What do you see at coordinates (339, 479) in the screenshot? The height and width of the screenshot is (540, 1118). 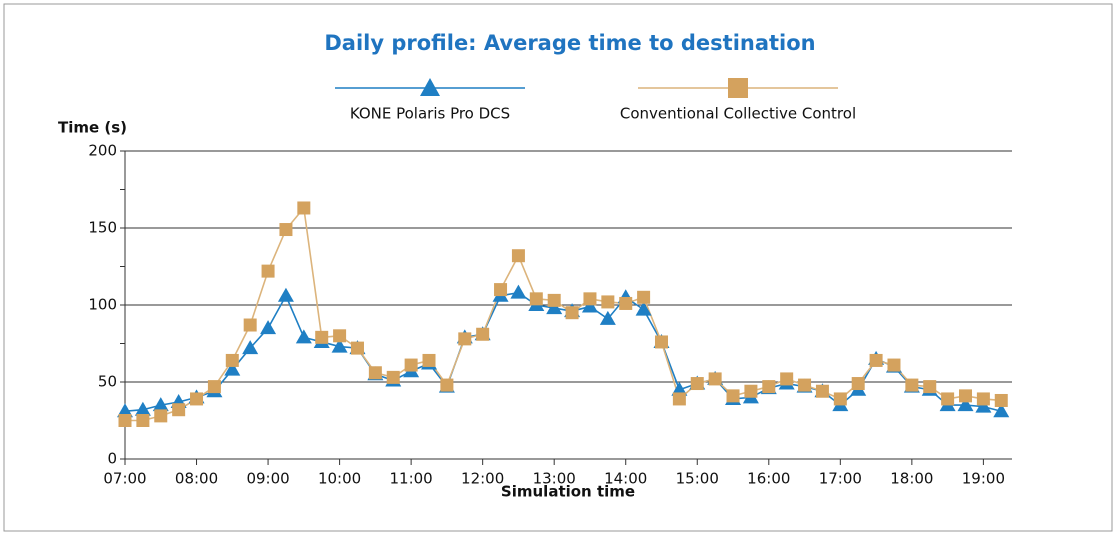 I see `x-tick-label: 10:00` at bounding box center [339, 479].